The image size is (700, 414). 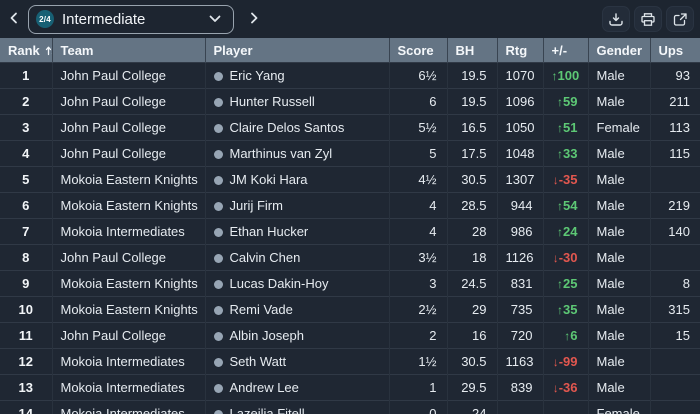 What do you see at coordinates (520, 361) in the screenshot?
I see `rtg-cell: 1163` at bounding box center [520, 361].